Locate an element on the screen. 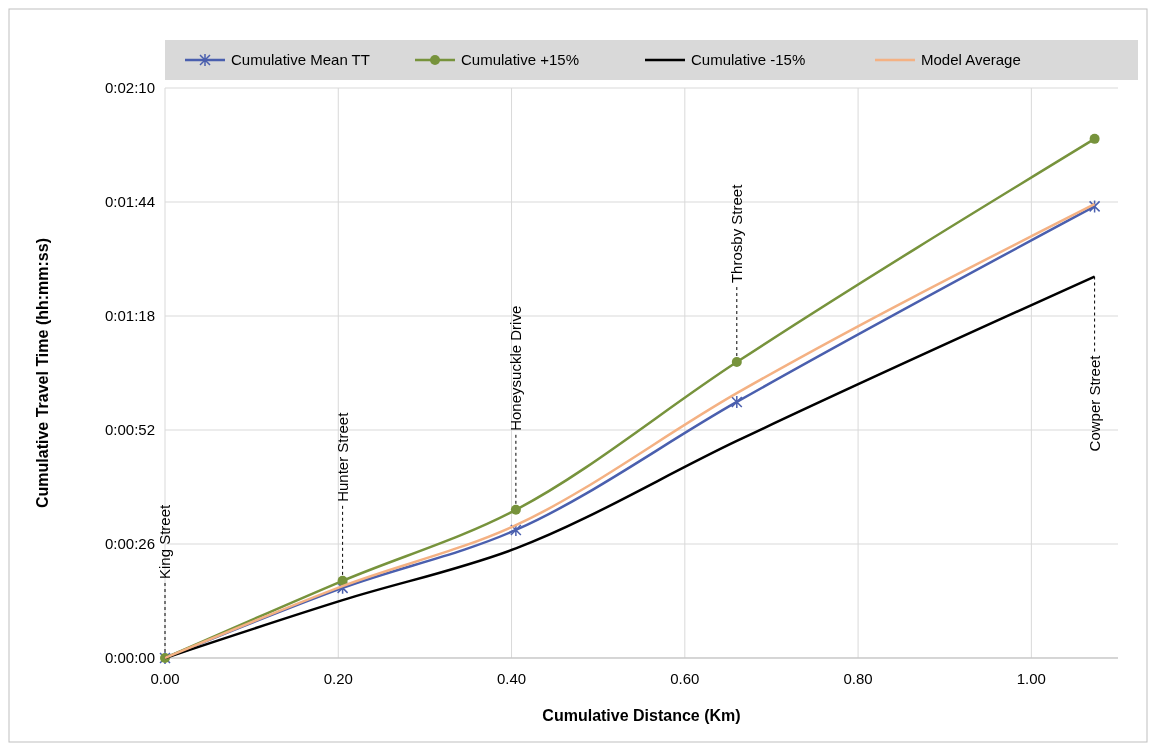 Image resolution: width=1152 pixels, height=753 pixels. y-tick-label: 0:02:10 is located at coordinates (129, 88).